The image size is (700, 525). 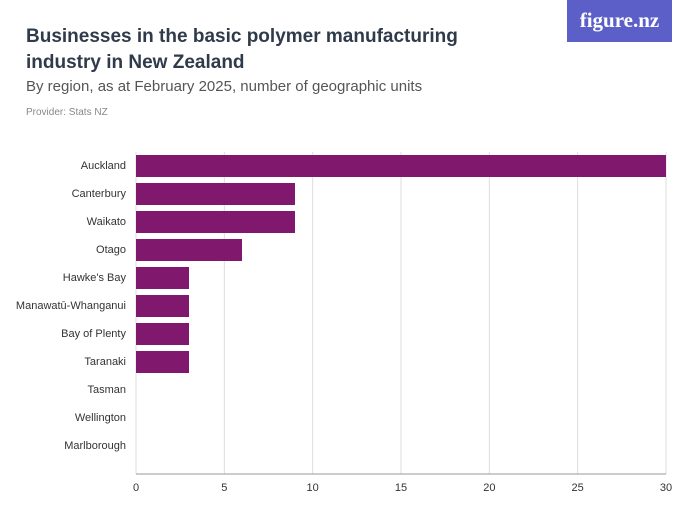 I want to click on y-tick-label: Marlborough, so click(x=95, y=446).